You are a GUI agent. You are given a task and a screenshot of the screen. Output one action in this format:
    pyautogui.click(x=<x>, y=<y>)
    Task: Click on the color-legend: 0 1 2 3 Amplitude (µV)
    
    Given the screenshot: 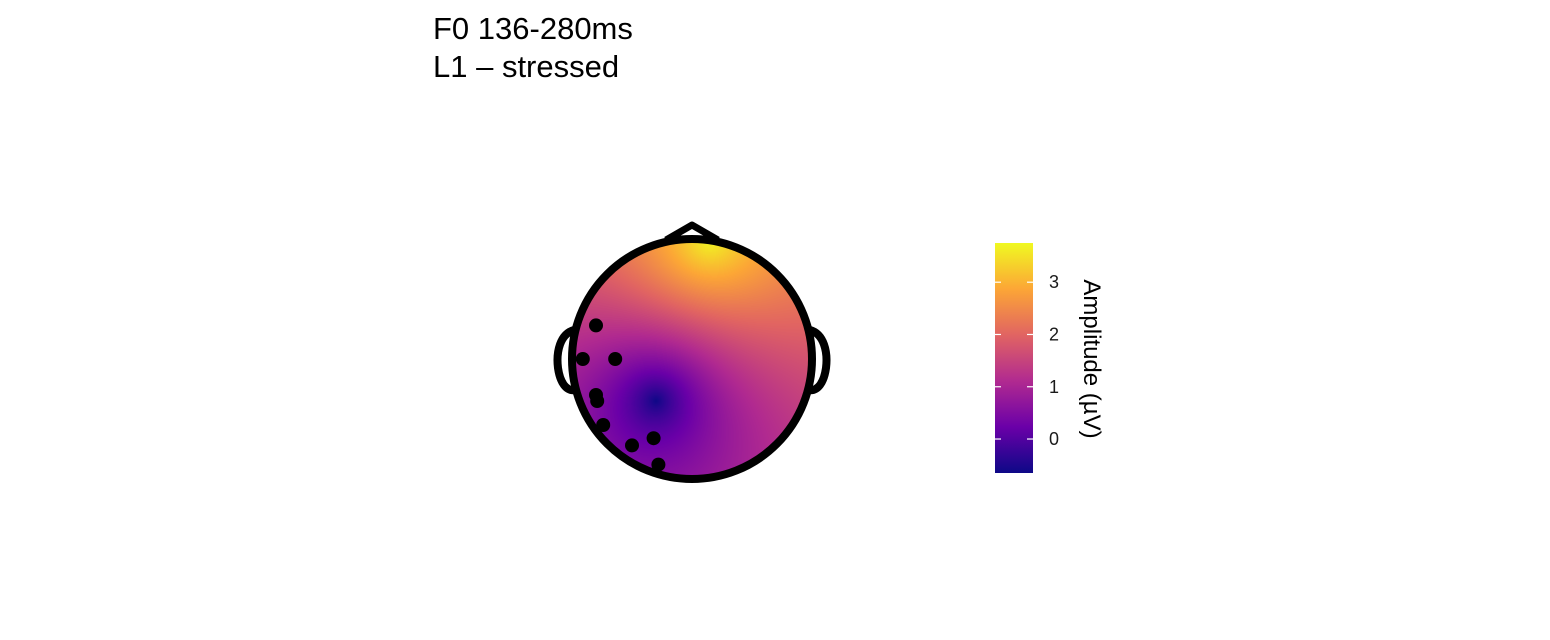 What is the action you would take?
    pyautogui.click(x=1050, y=358)
    